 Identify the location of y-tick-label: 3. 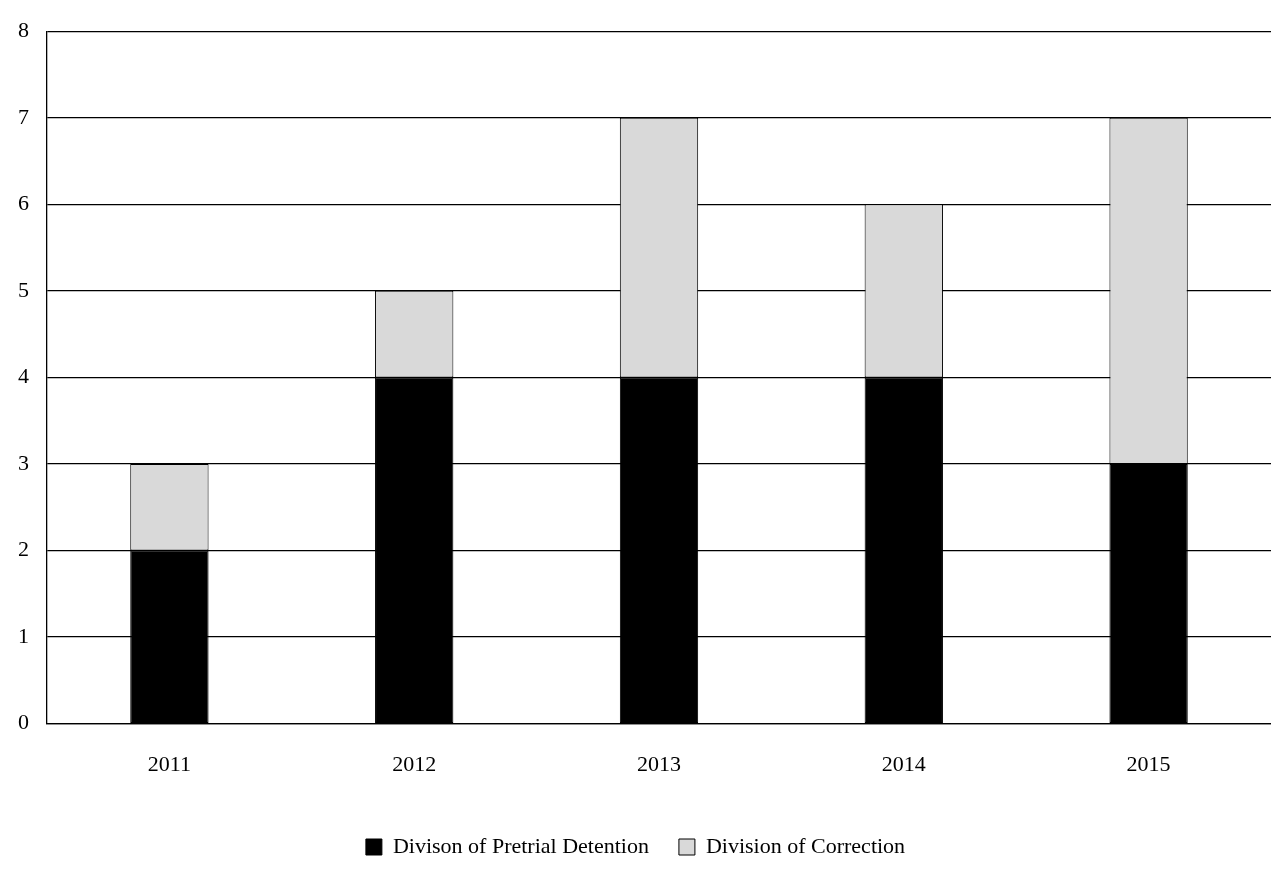
(23, 462).